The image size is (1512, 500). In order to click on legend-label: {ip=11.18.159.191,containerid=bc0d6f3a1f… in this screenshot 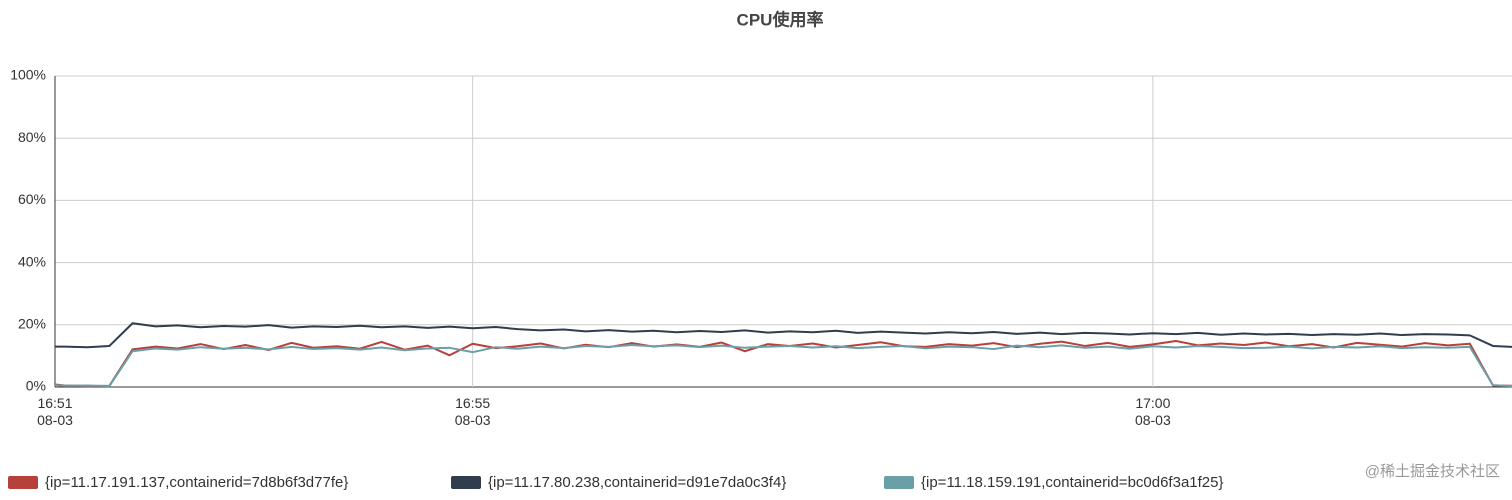, I will do `click(1072, 482)`.